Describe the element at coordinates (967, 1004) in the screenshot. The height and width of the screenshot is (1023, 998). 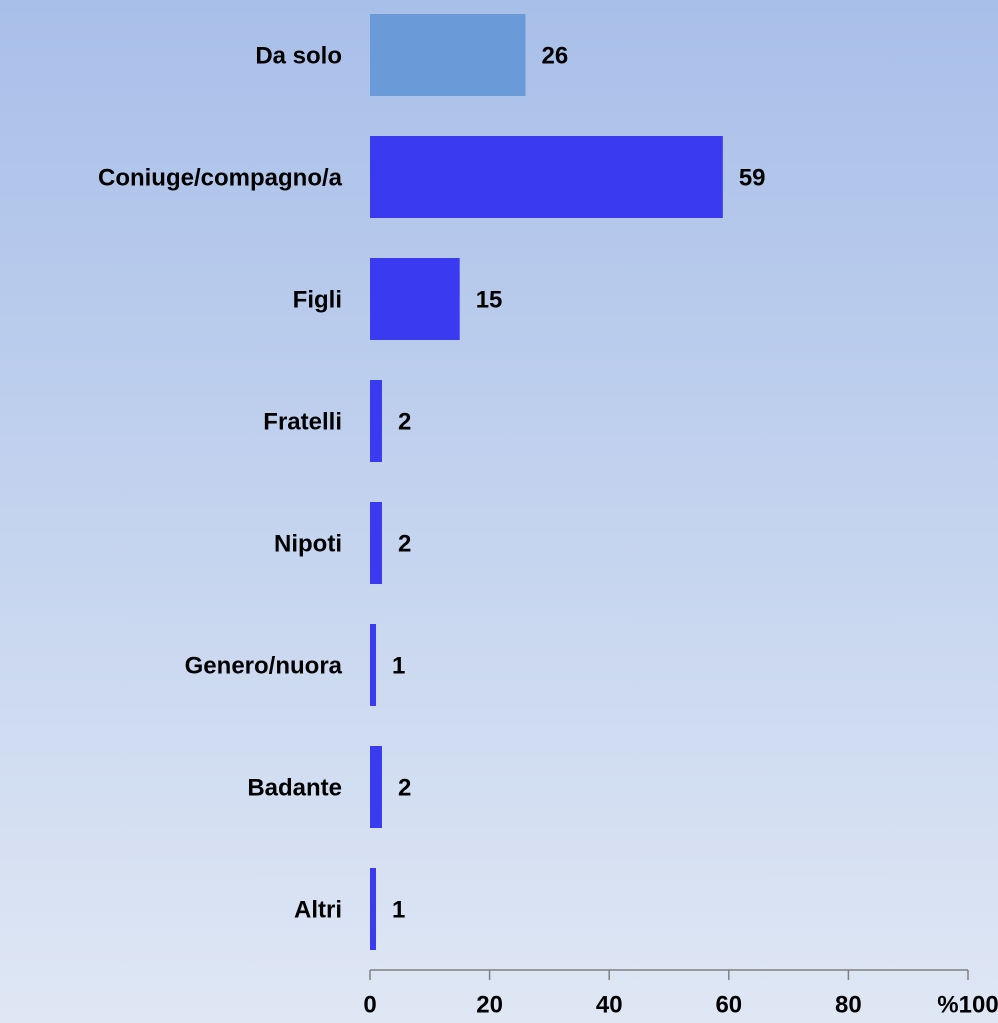
I see `x-tick-label: %100` at that location.